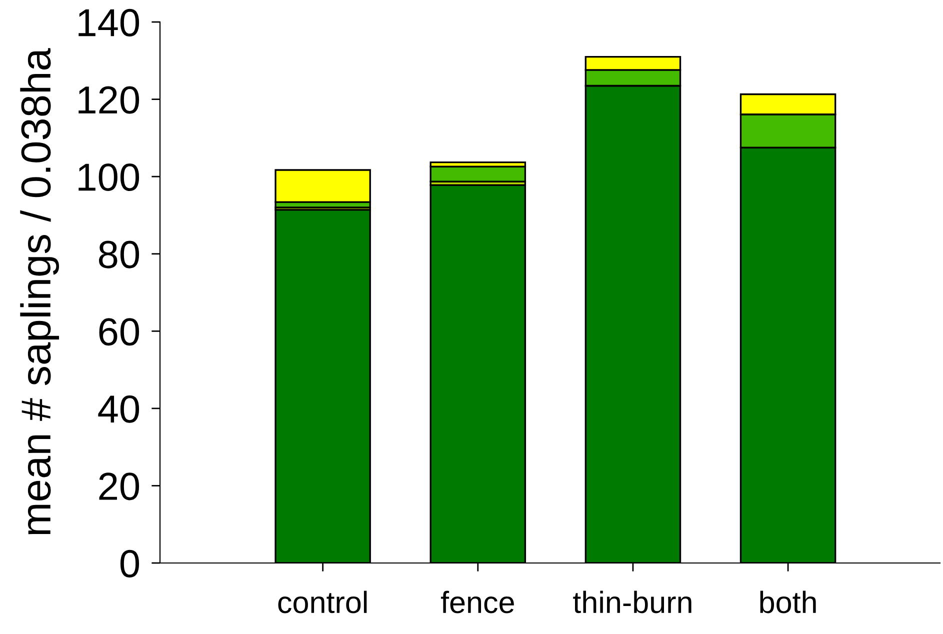  Describe the element at coordinates (119, 332) in the screenshot. I see `y-tick-label: 60` at that location.